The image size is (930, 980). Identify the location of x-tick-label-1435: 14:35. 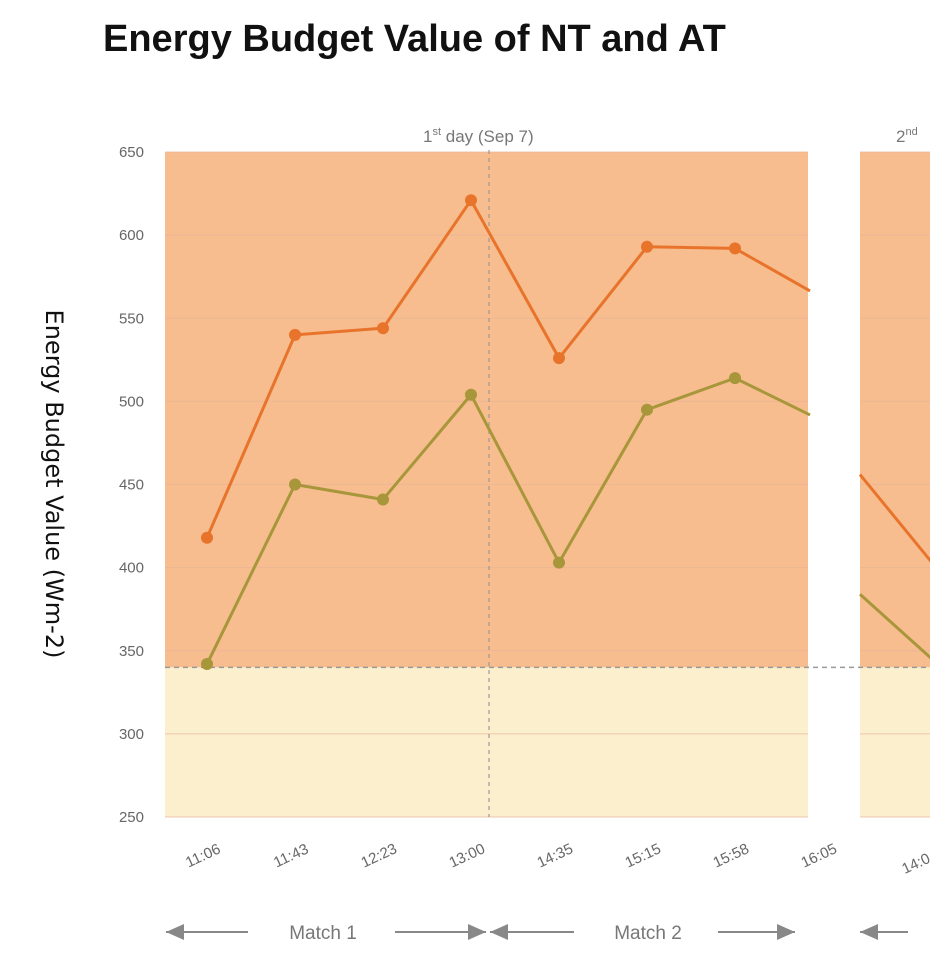
(554, 855).